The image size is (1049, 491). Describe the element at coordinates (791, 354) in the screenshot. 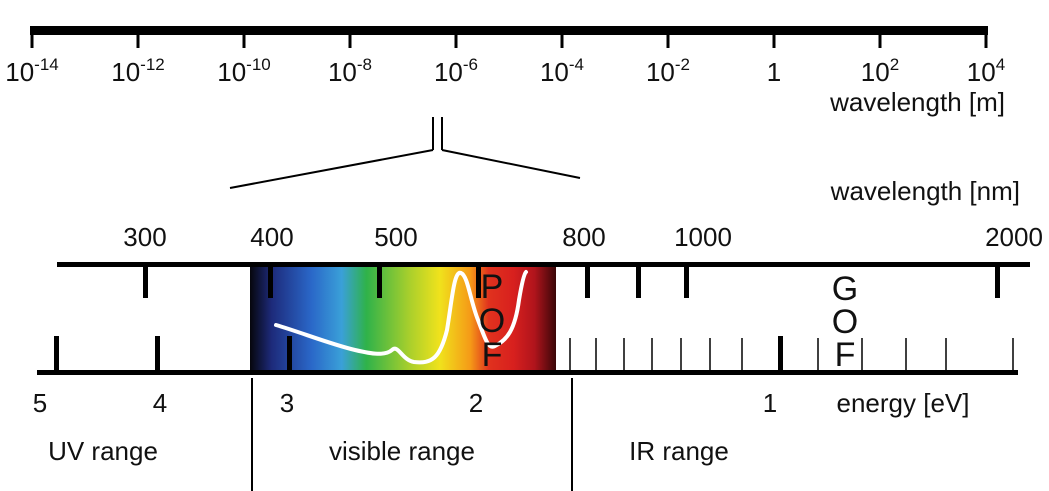

I see `lower-ev-minor-ticks` at that location.